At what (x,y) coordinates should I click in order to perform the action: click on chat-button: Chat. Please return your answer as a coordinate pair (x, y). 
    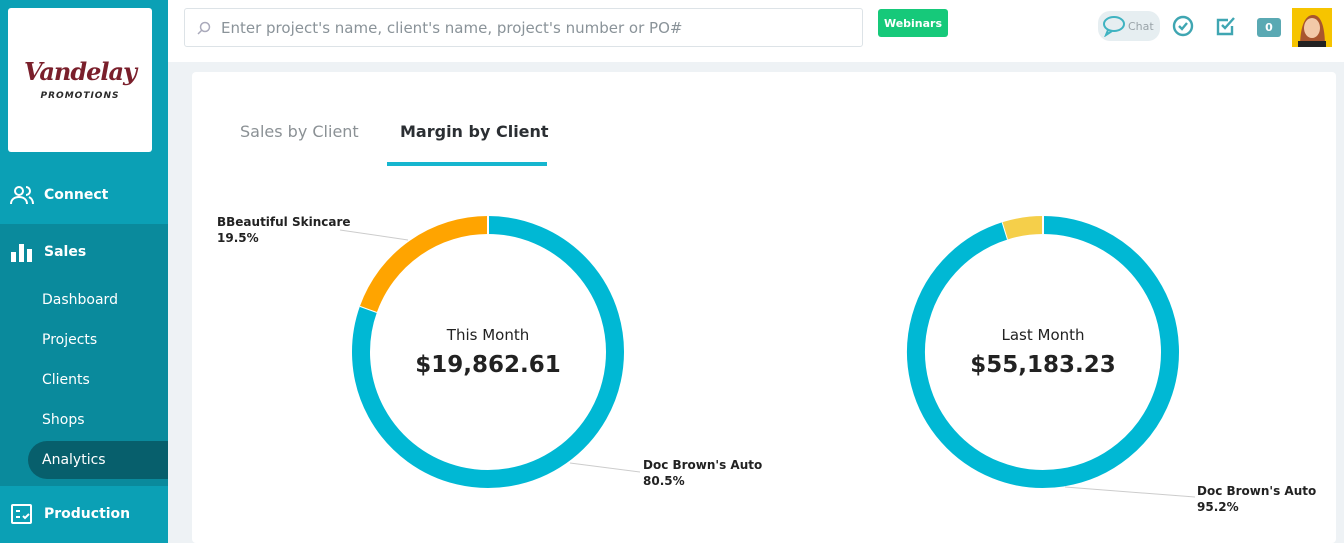
    Looking at the image, I should click on (1129, 26).